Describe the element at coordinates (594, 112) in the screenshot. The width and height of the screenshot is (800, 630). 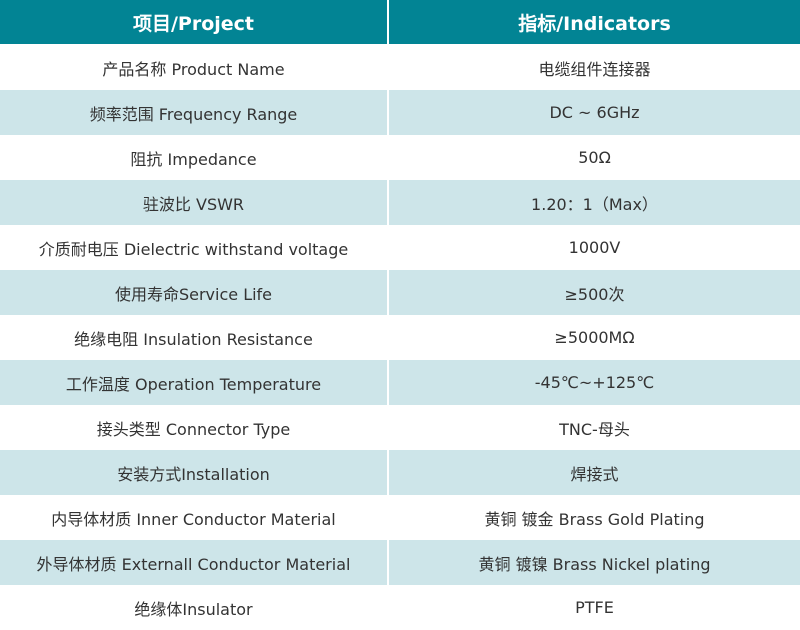
I see `indicator-cell: DC ~ 6GHz` at that location.